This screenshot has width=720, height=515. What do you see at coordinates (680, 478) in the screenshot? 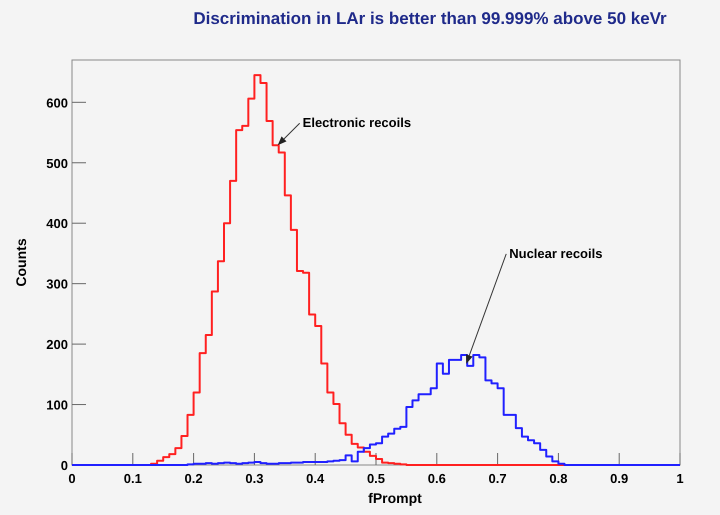
I see `x-tick-label: 1` at bounding box center [680, 478].